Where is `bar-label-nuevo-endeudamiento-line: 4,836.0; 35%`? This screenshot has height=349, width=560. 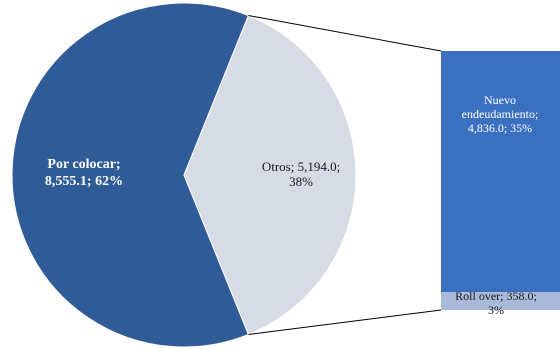
bar-label-nuevo-endeudamiento-line: 4,836.0; 35% is located at coordinates (500, 128).